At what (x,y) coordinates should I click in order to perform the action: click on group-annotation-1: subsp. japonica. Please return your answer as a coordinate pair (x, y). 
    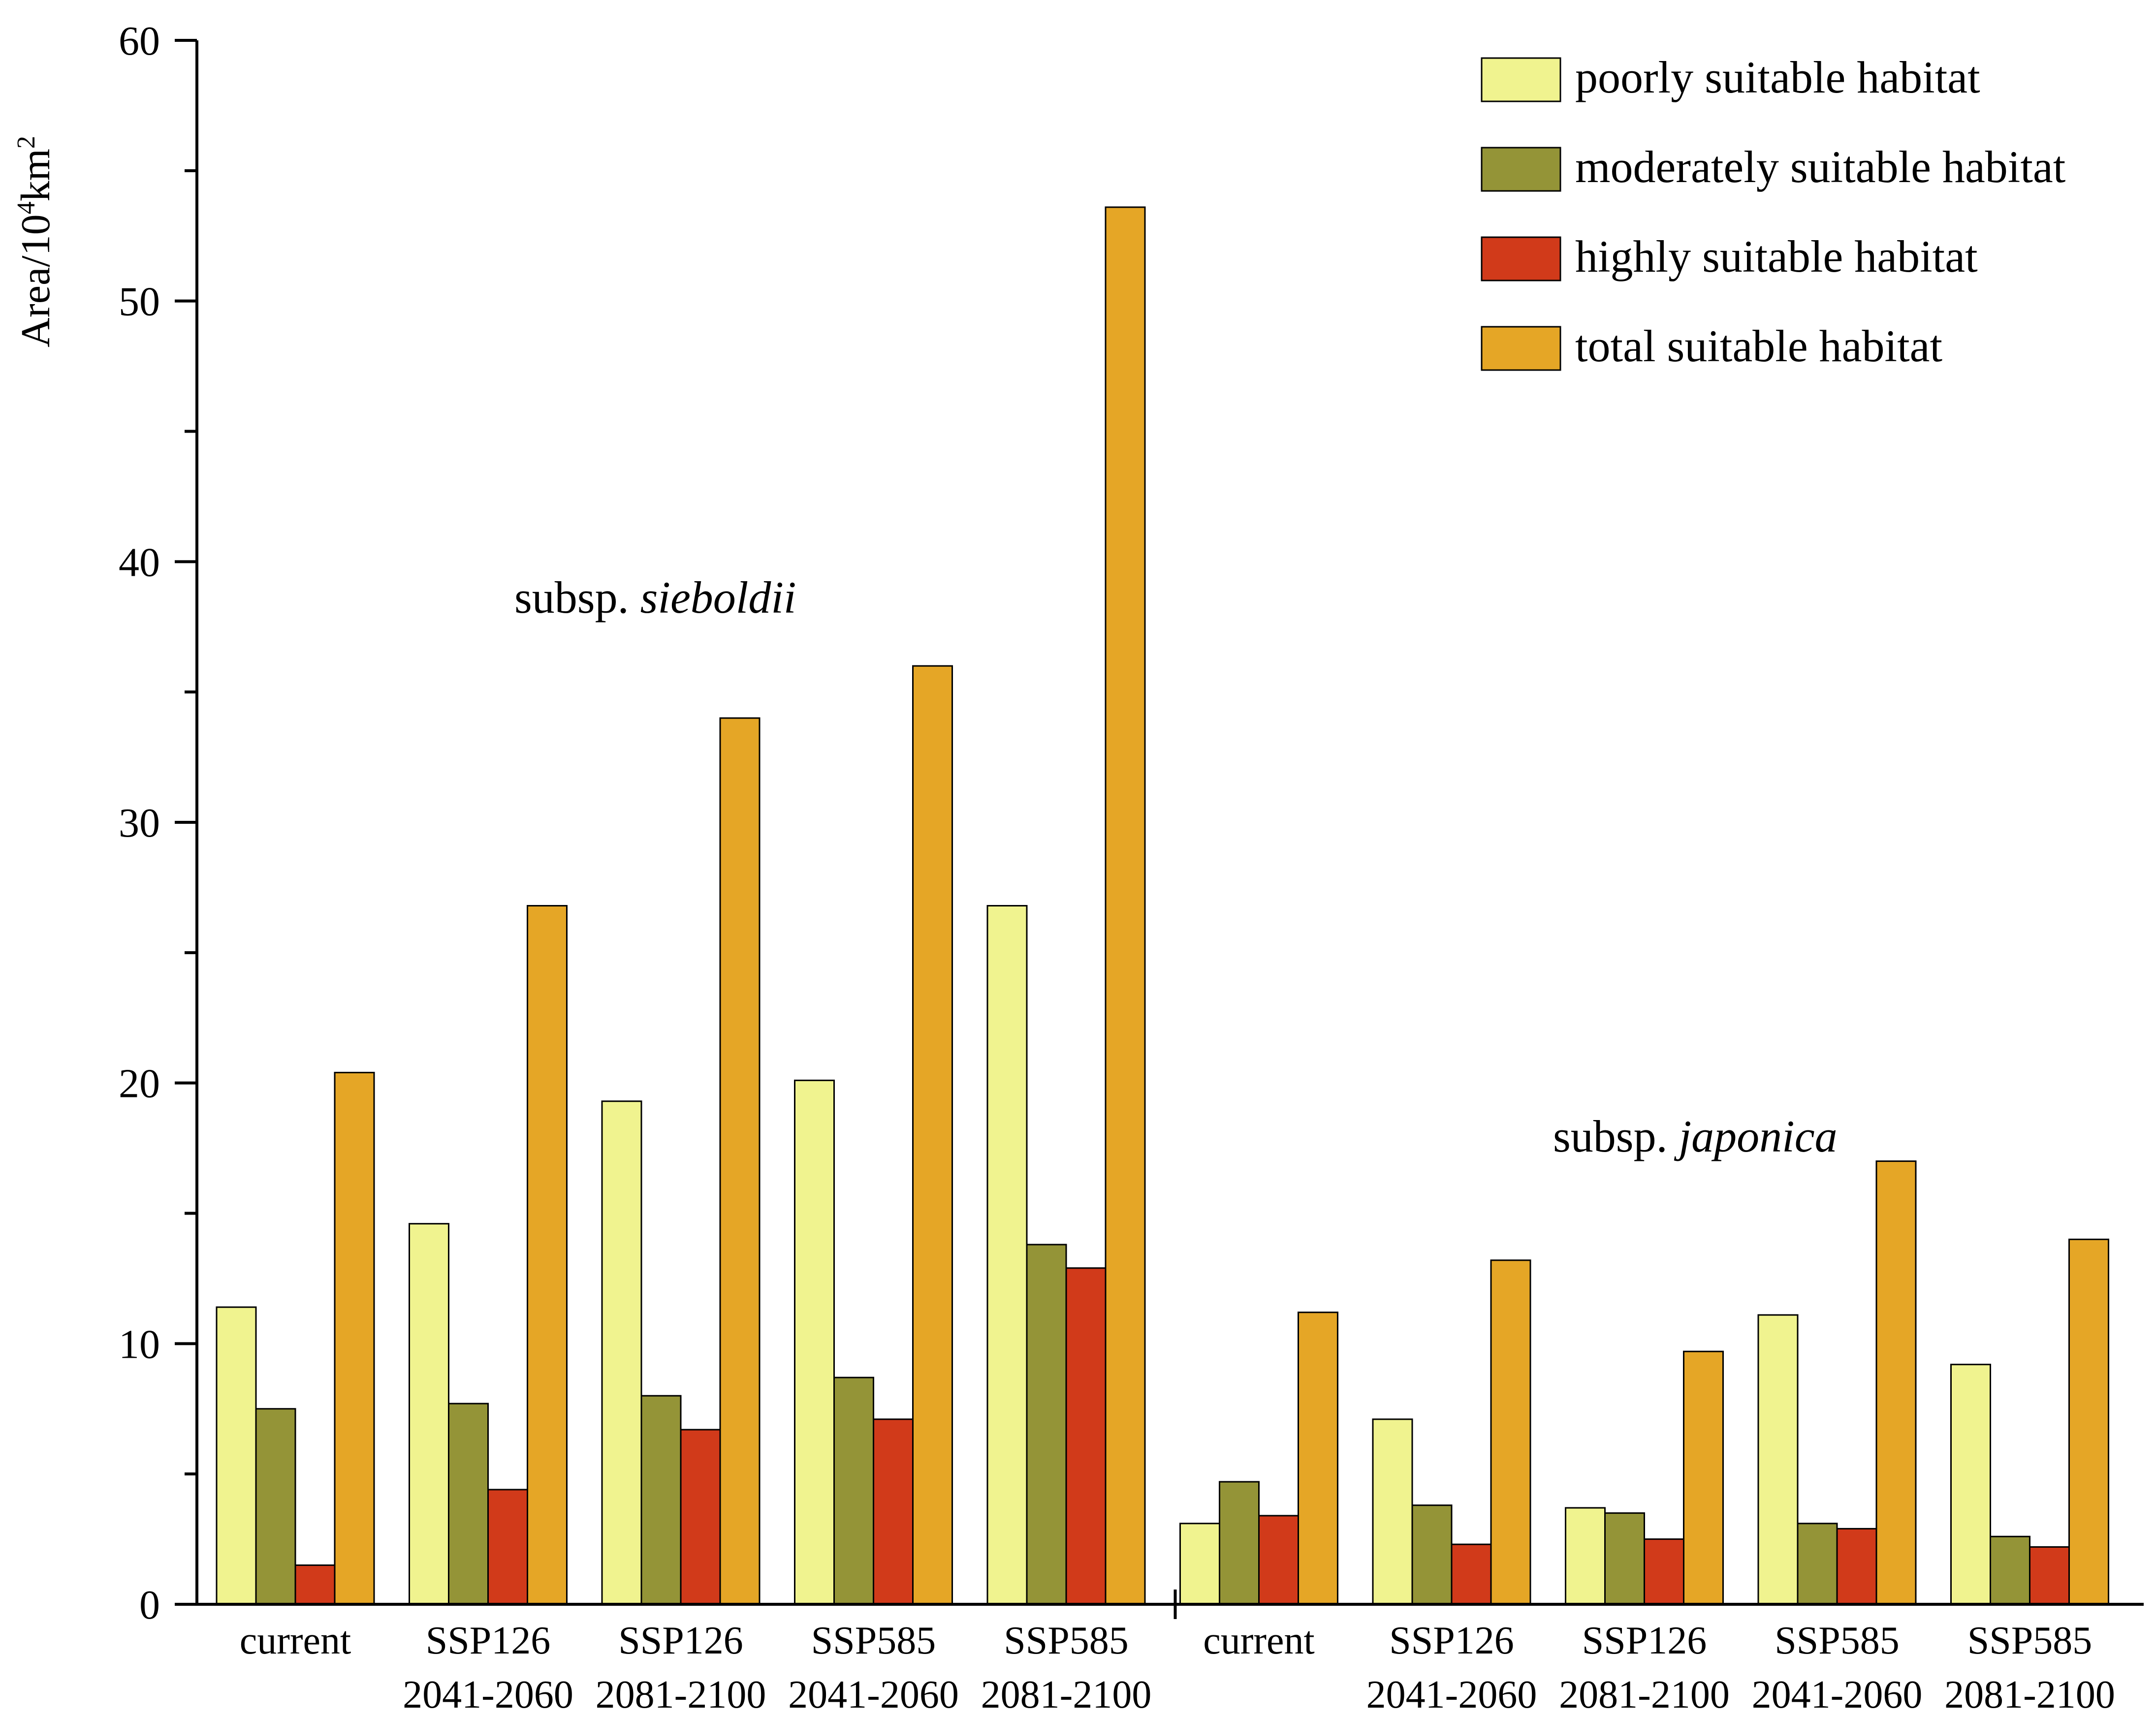
    Looking at the image, I should click on (1696, 1136).